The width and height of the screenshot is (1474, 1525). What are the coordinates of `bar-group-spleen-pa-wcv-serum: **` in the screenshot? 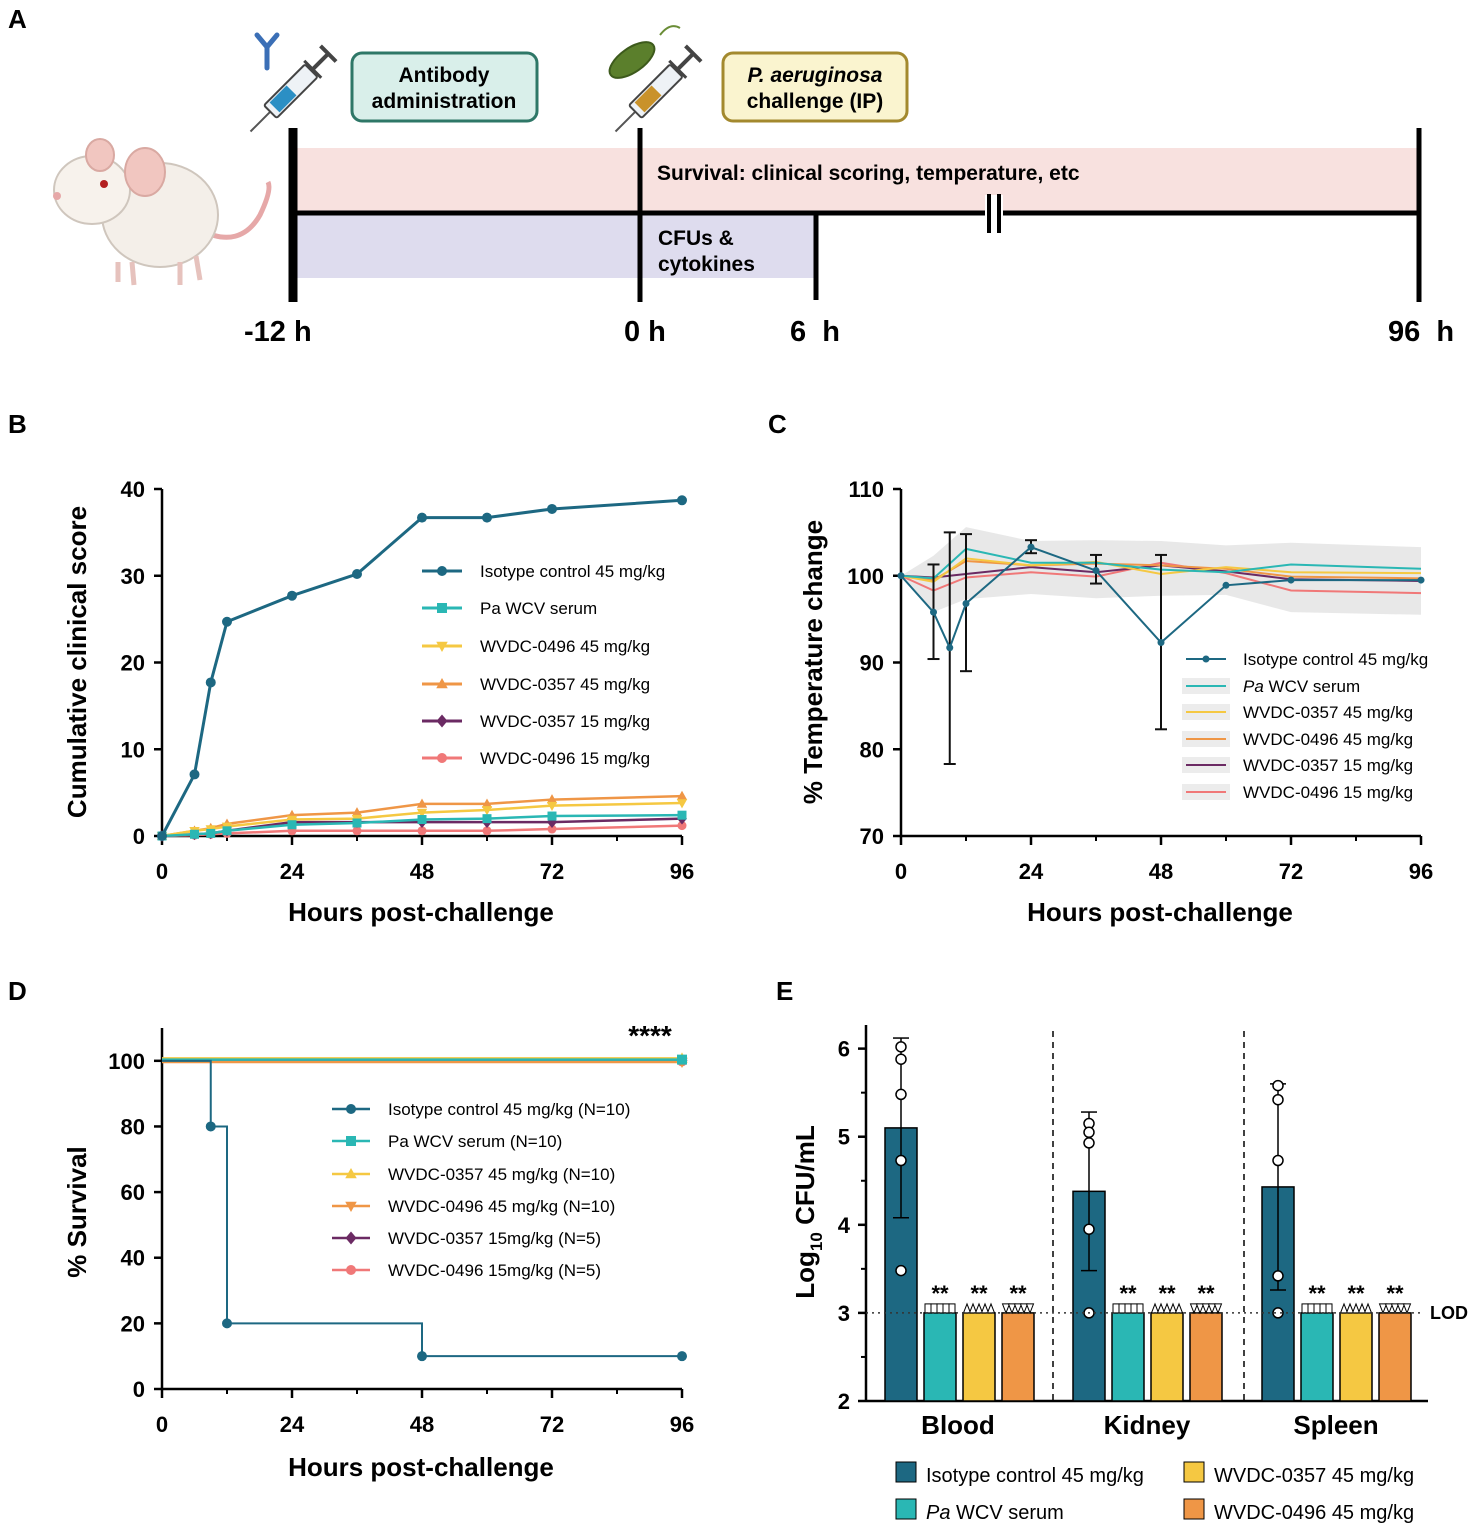 It's located at (1317, 1341).